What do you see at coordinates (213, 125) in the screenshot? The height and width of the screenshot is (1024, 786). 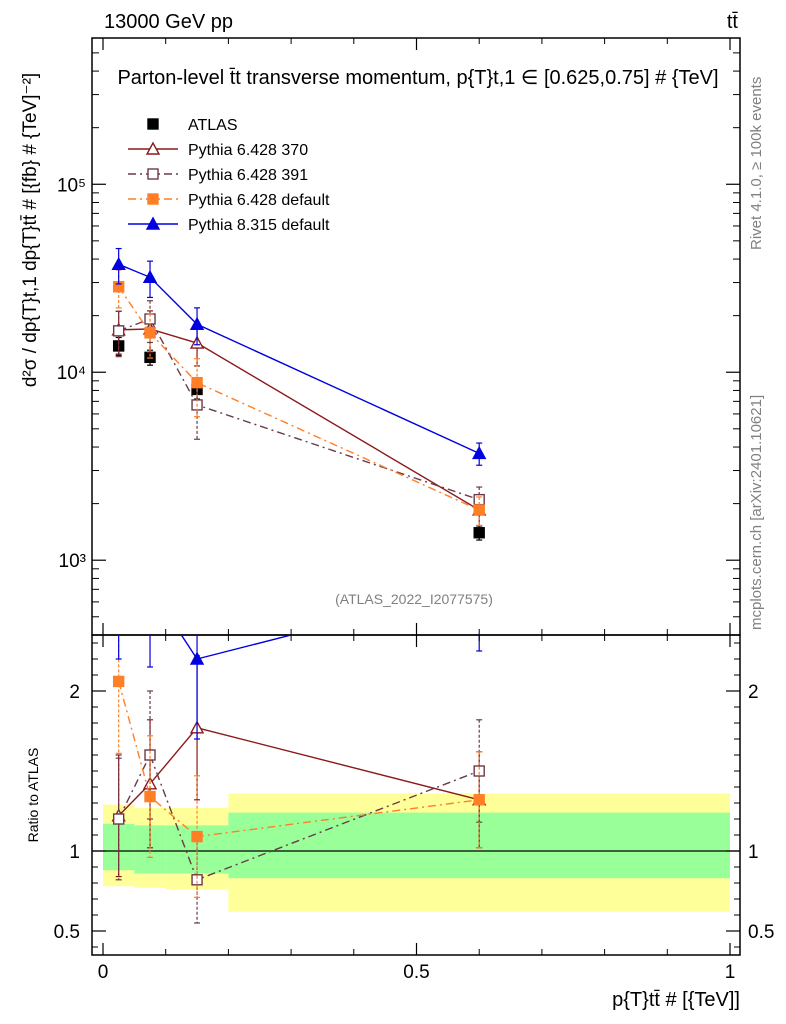 I see `legend-label-0: ATLAS` at bounding box center [213, 125].